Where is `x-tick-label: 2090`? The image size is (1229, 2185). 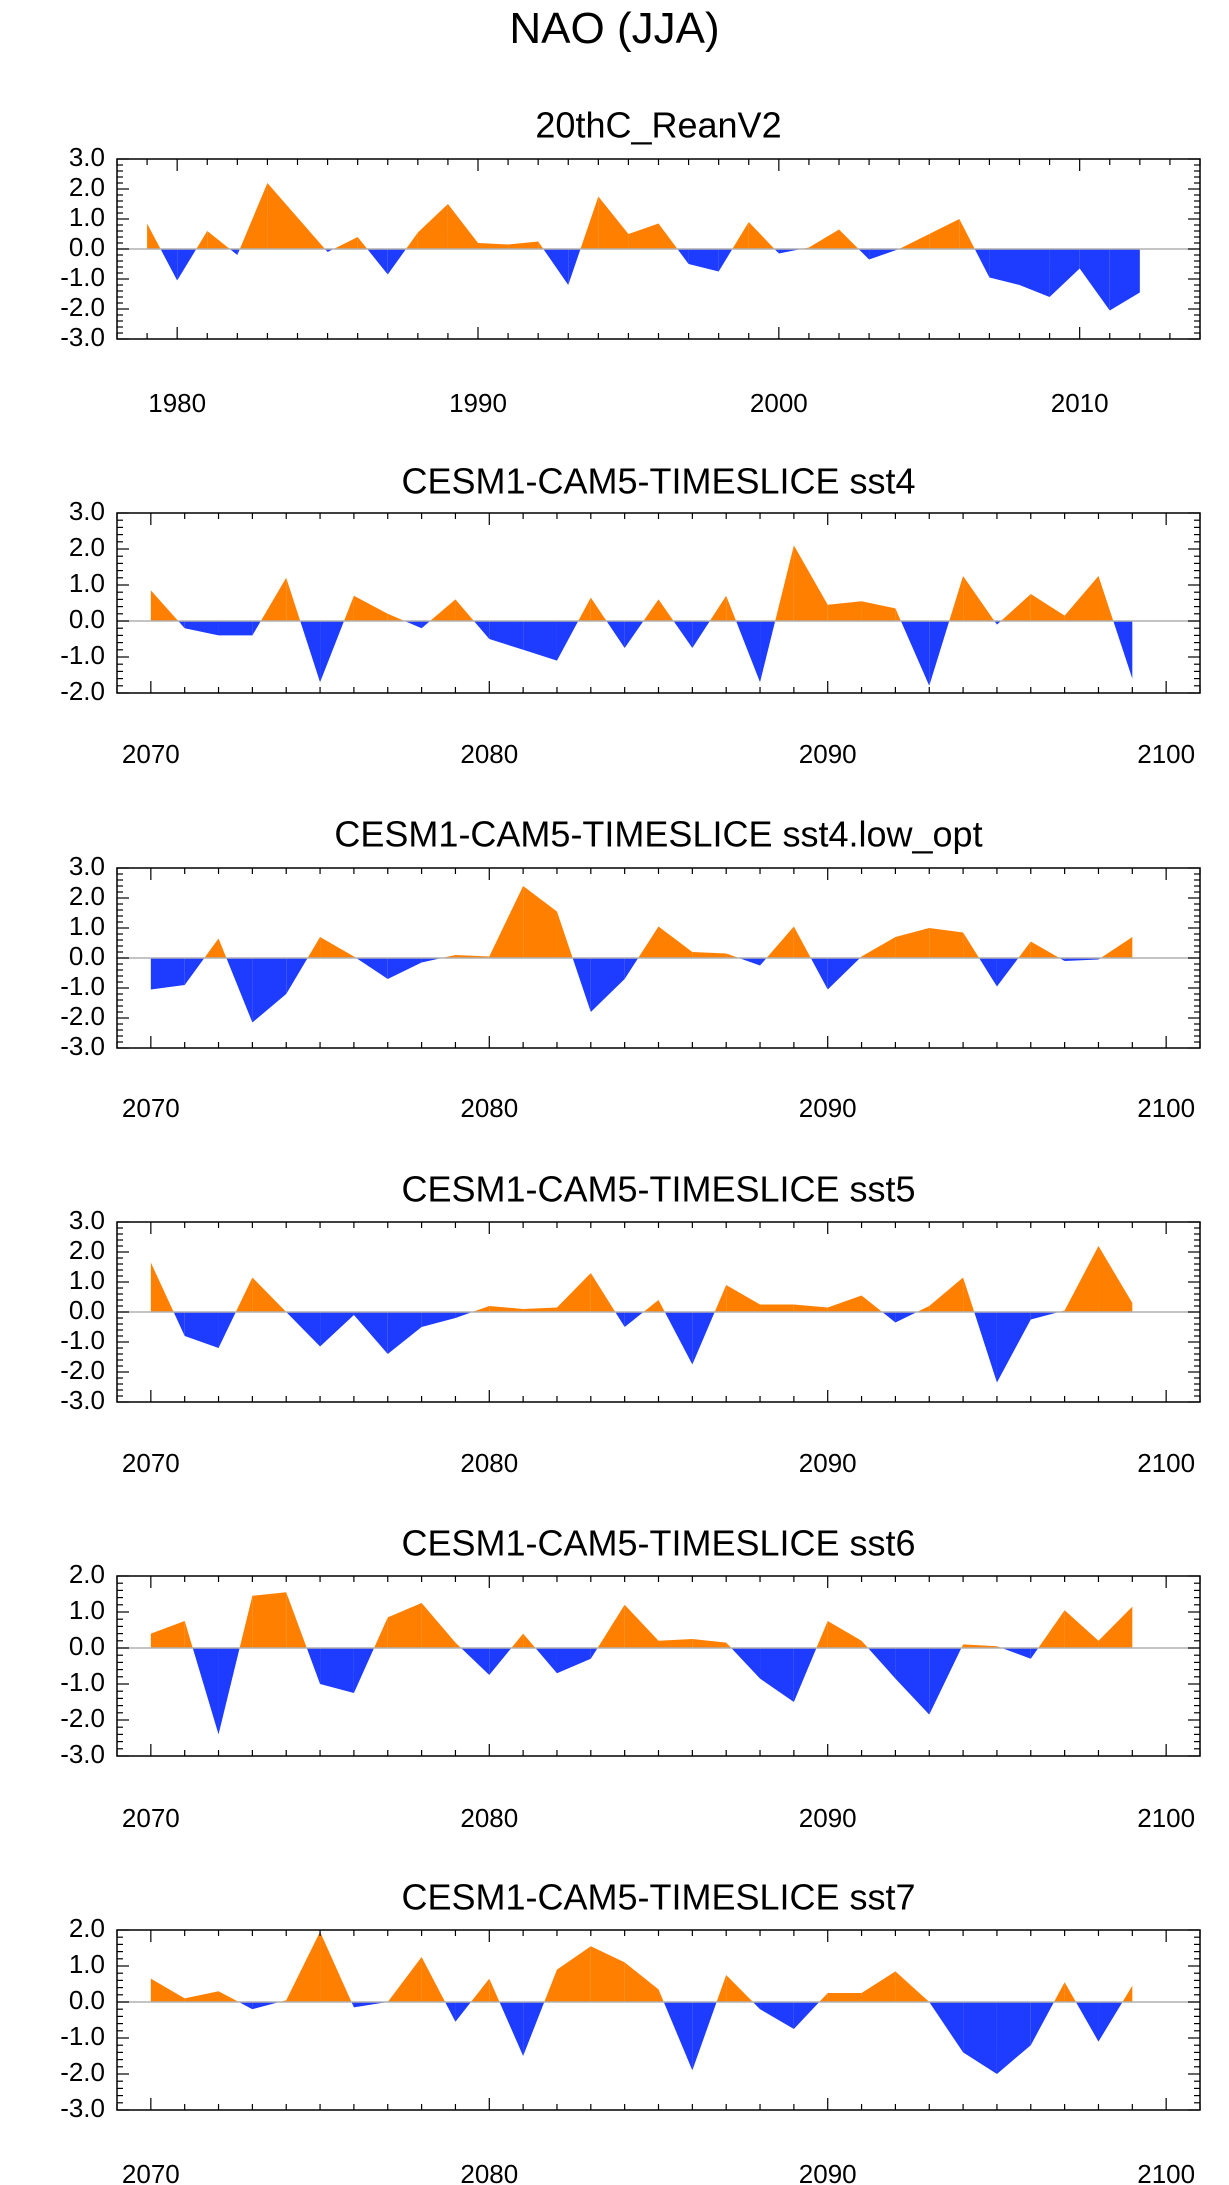
x-tick-label: 2090 is located at coordinates (828, 1108).